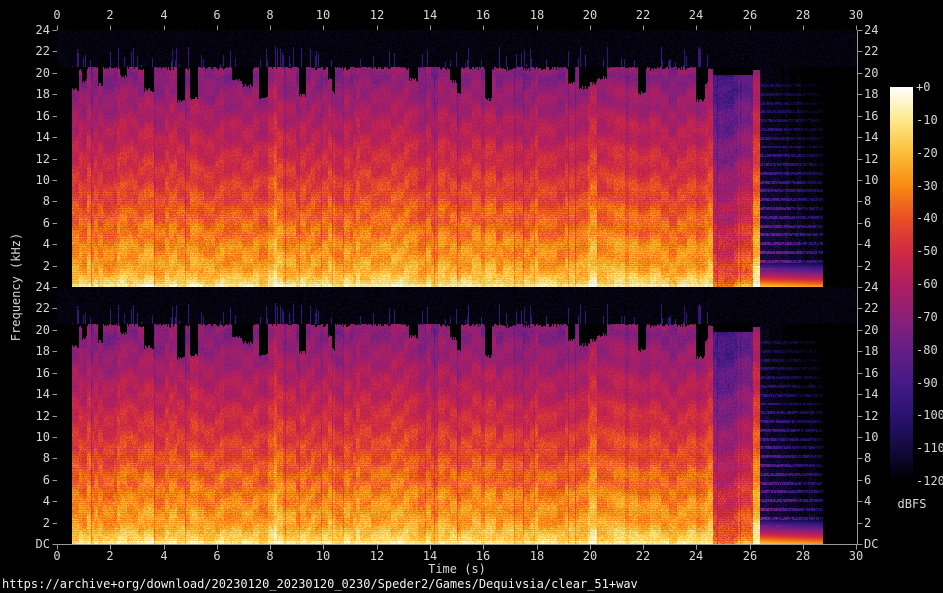 The image size is (943, 593). I want to click on colorbar-tick-label: +0, so click(923, 87).